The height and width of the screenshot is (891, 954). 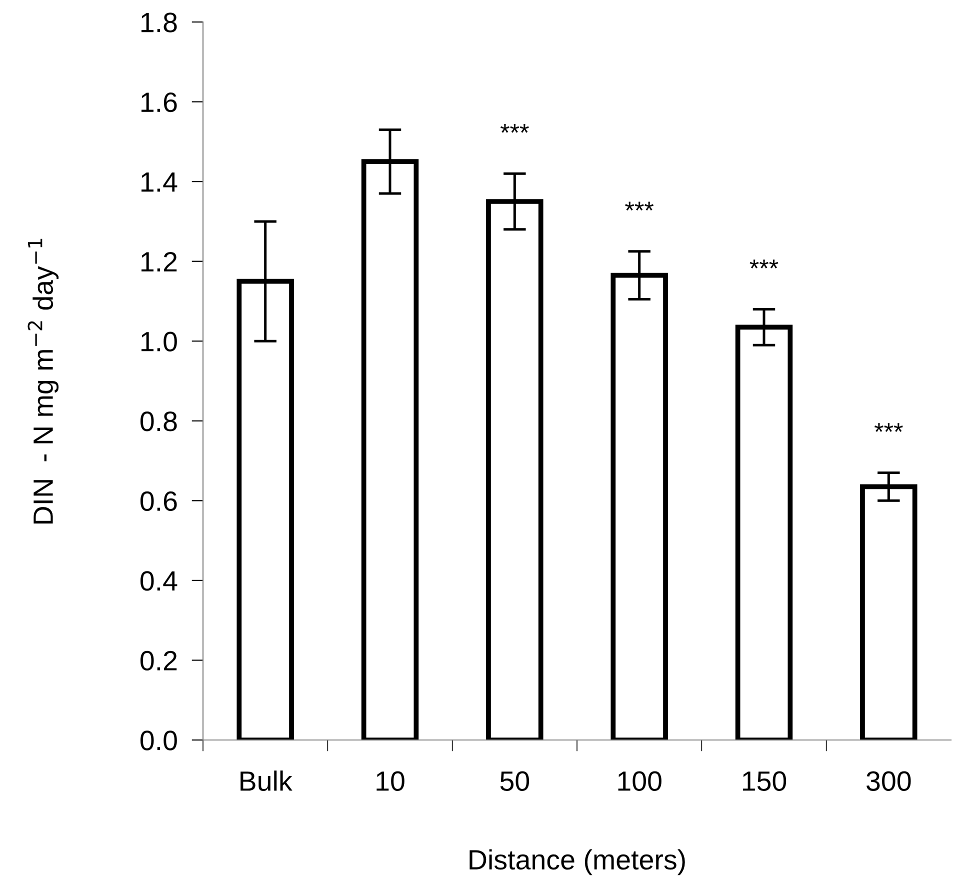 I want to click on y-tick-label: 0.4, so click(x=159, y=581).